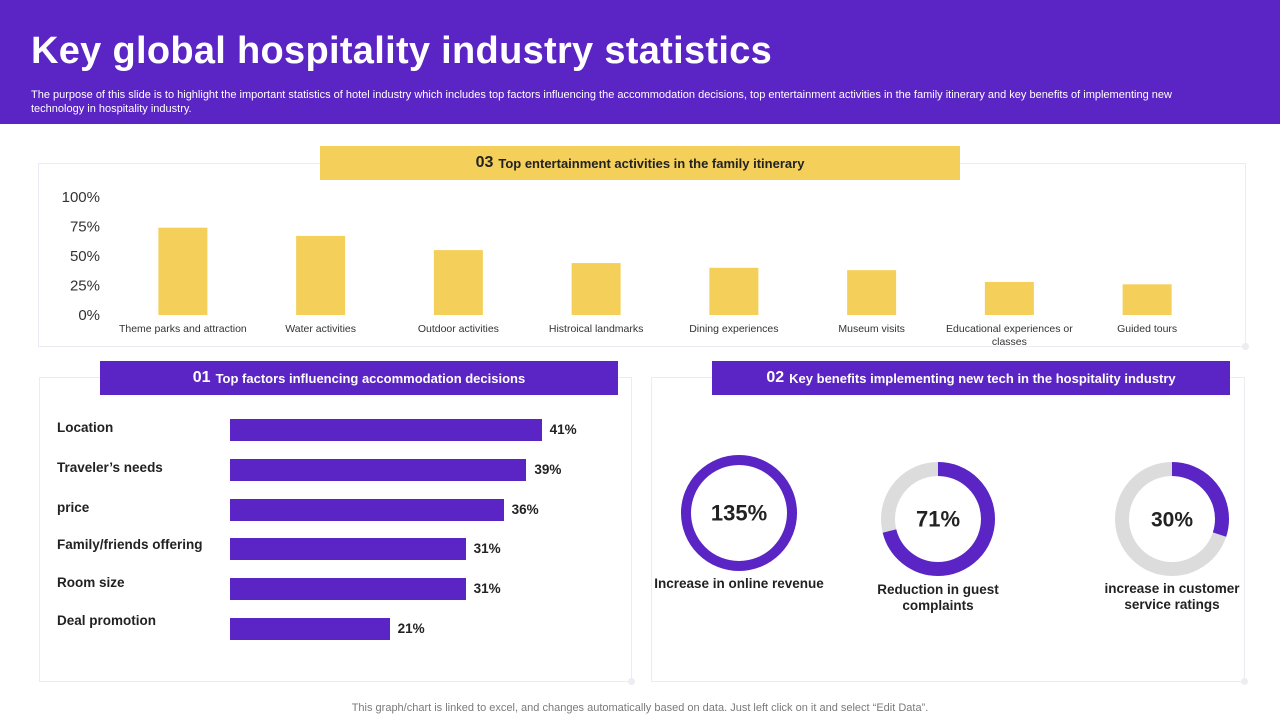  What do you see at coordinates (110, 467) in the screenshot?
I see `factor-label: Traveler’s needs` at bounding box center [110, 467].